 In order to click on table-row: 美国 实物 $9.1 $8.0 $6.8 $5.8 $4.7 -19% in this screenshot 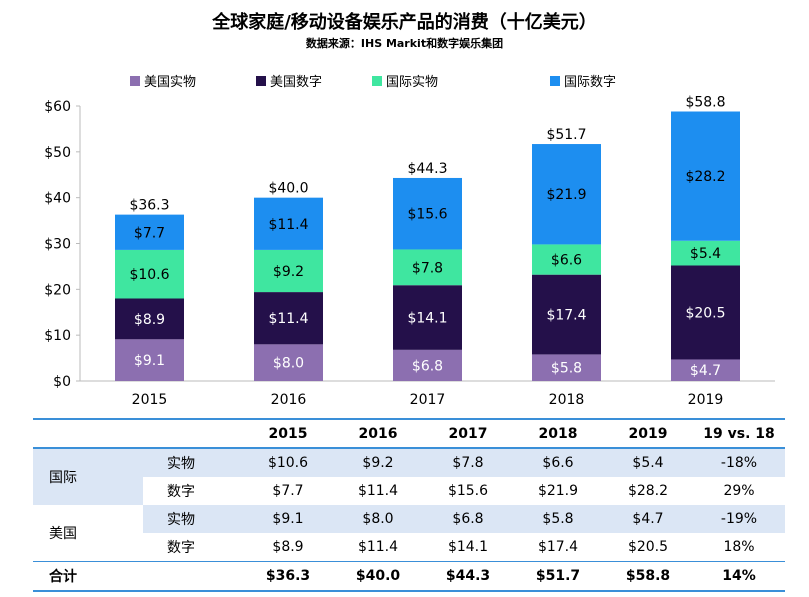, I will do `click(409, 533)`.